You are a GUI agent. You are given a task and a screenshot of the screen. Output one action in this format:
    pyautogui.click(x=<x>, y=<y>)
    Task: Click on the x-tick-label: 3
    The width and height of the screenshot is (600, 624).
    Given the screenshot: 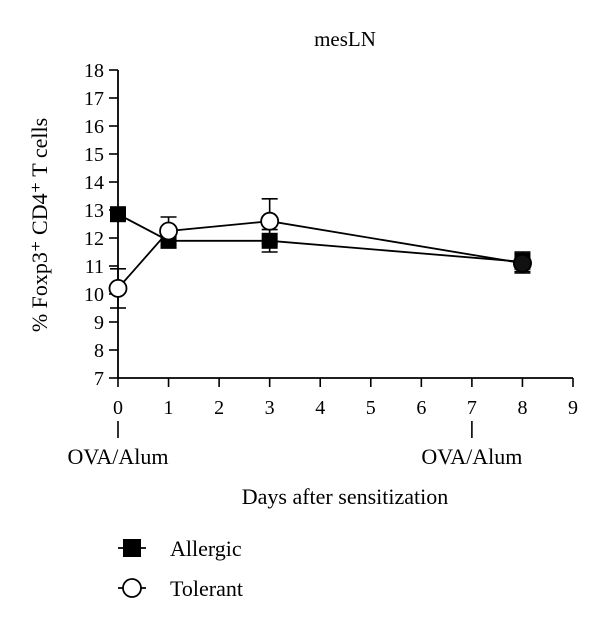 What is the action you would take?
    pyautogui.click(x=270, y=408)
    